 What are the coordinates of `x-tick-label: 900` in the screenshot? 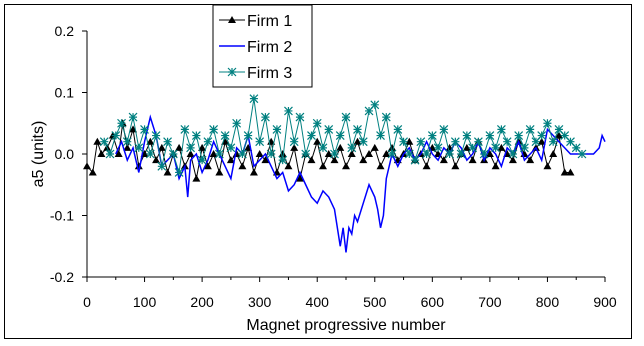 It's located at (605, 302).